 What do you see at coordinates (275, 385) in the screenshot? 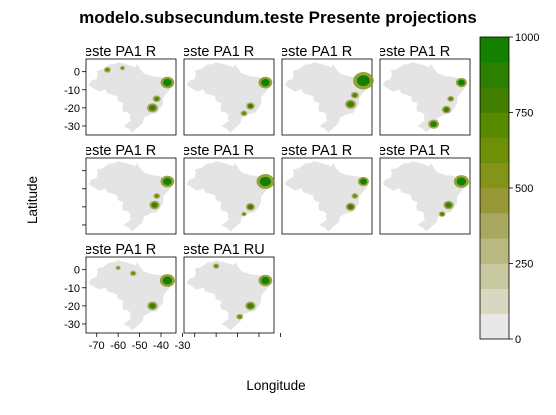
I see `x-axis-label: Longitude` at bounding box center [275, 385].